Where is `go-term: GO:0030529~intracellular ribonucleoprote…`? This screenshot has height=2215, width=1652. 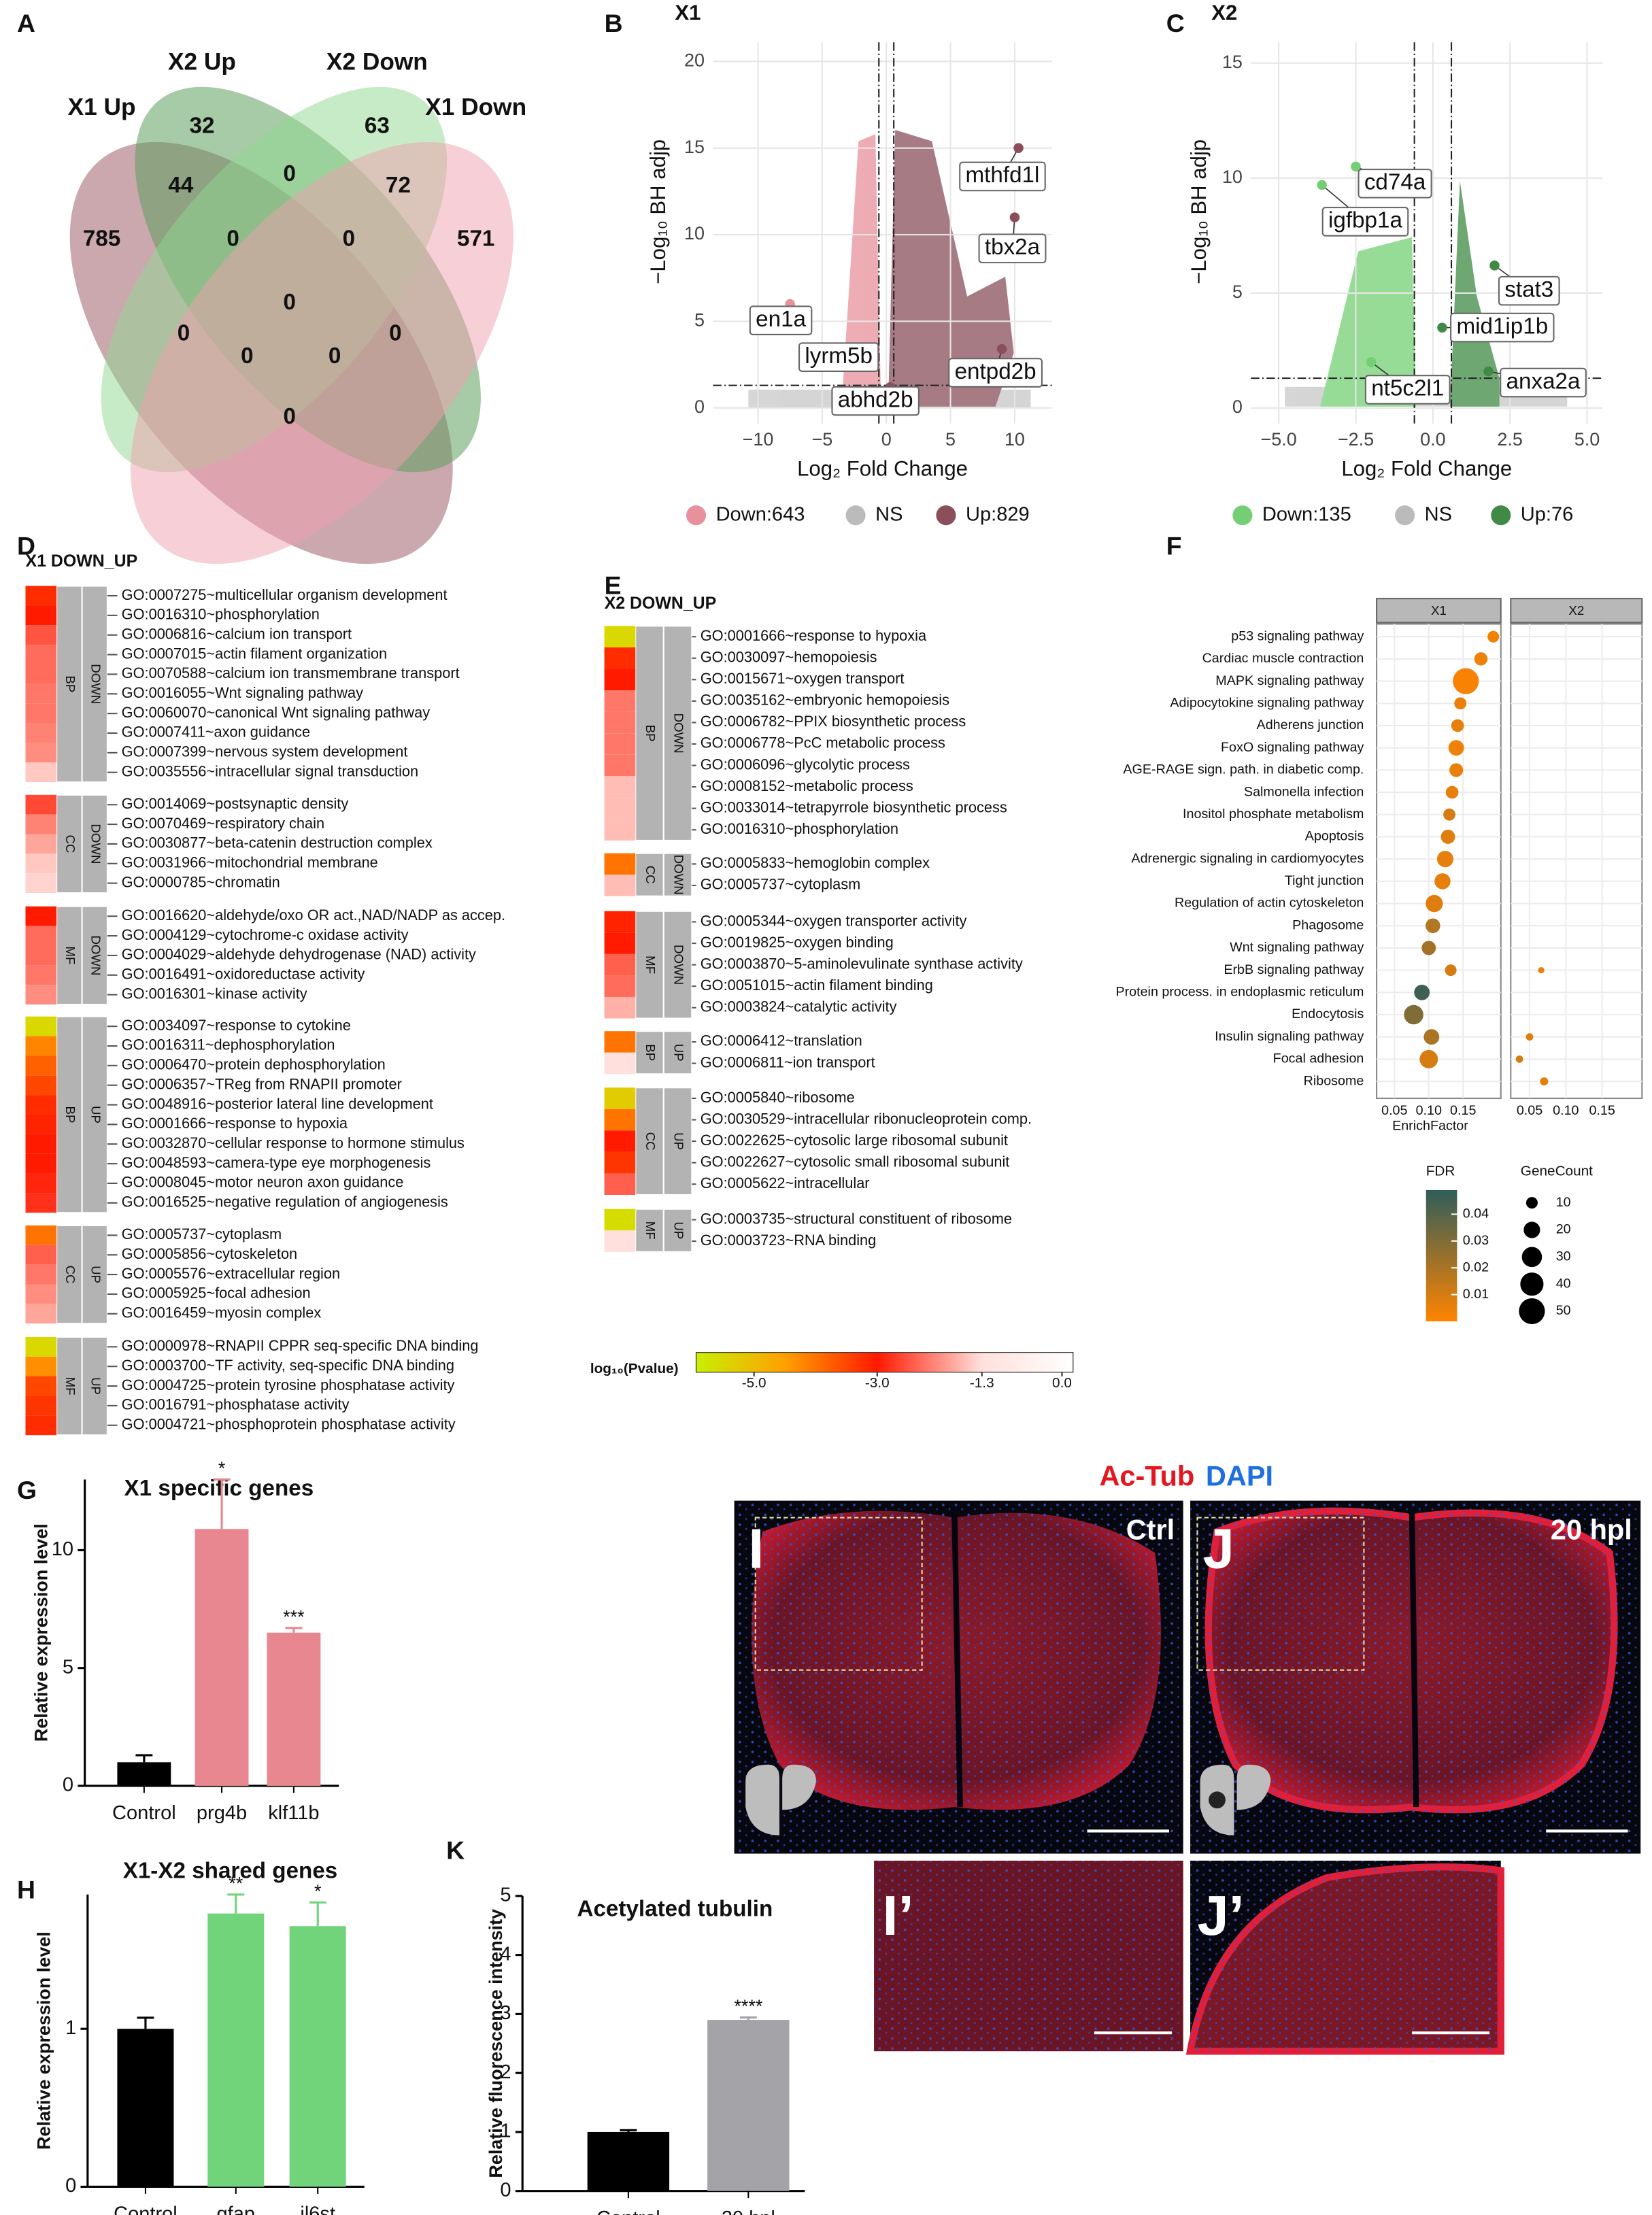
go-term: GO:0030529~intracellular ribonucleoprote… is located at coordinates (867, 1118).